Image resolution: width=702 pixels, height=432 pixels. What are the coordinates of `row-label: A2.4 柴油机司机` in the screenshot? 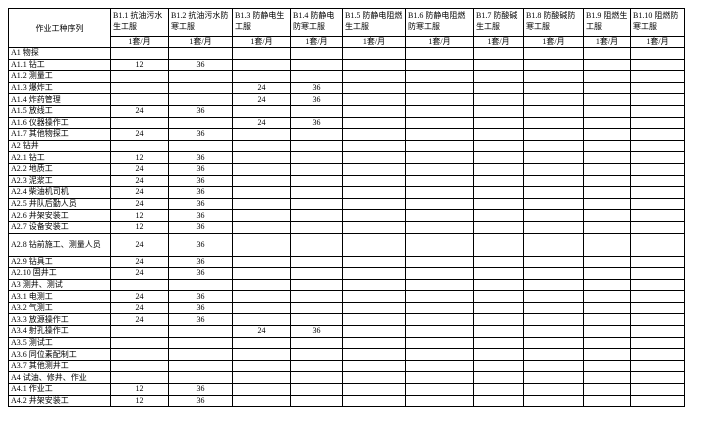 It's located at (59, 192).